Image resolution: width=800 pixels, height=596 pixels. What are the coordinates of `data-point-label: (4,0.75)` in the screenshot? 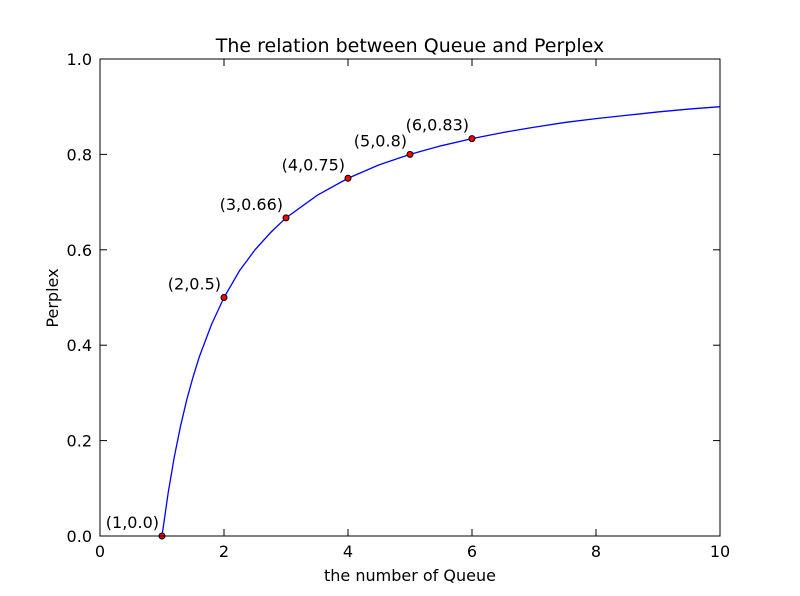 It's located at (313, 164).